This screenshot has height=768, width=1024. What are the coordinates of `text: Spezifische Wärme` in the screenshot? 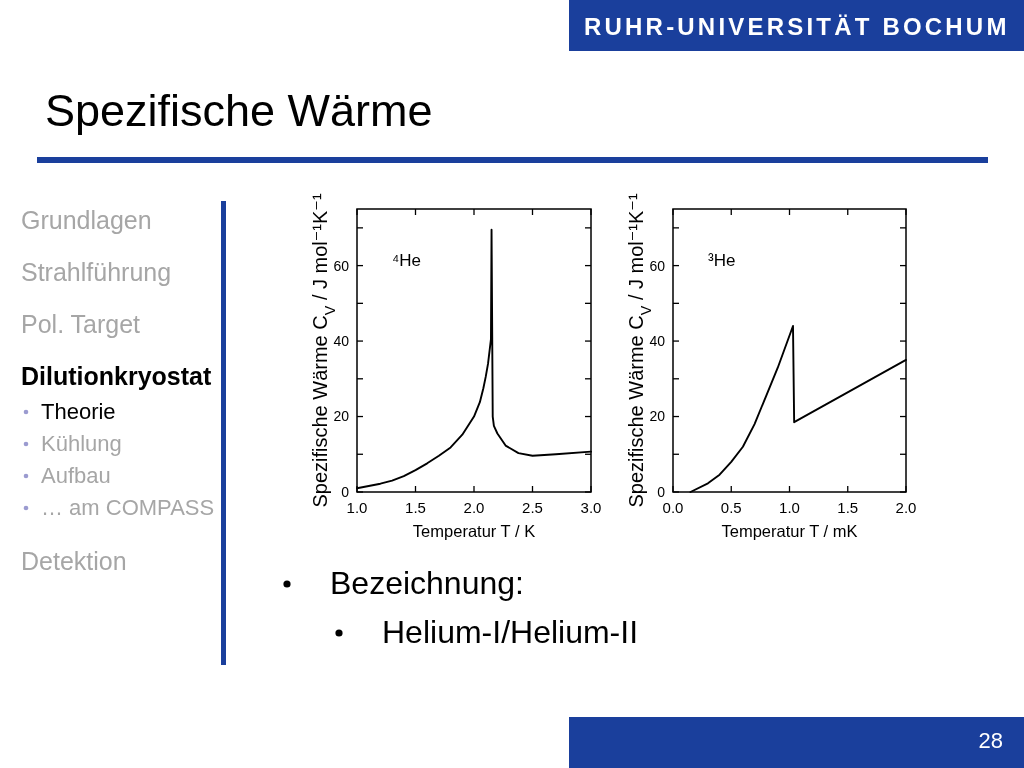 It's located at (239, 110).